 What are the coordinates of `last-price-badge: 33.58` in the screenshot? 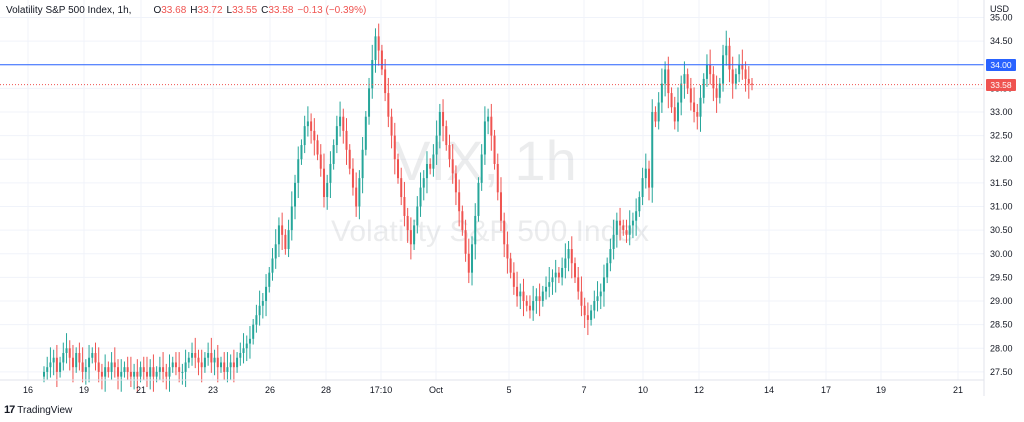 It's located at (1001, 84).